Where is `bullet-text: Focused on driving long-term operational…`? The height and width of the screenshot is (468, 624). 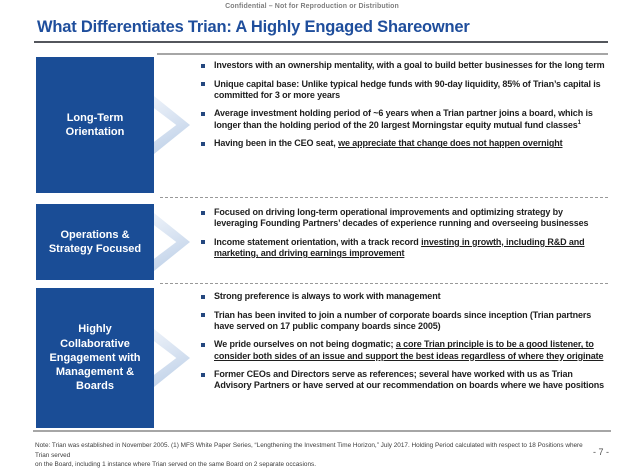
bullet-text: Focused on driving long-term operational… is located at coordinates (401, 218).